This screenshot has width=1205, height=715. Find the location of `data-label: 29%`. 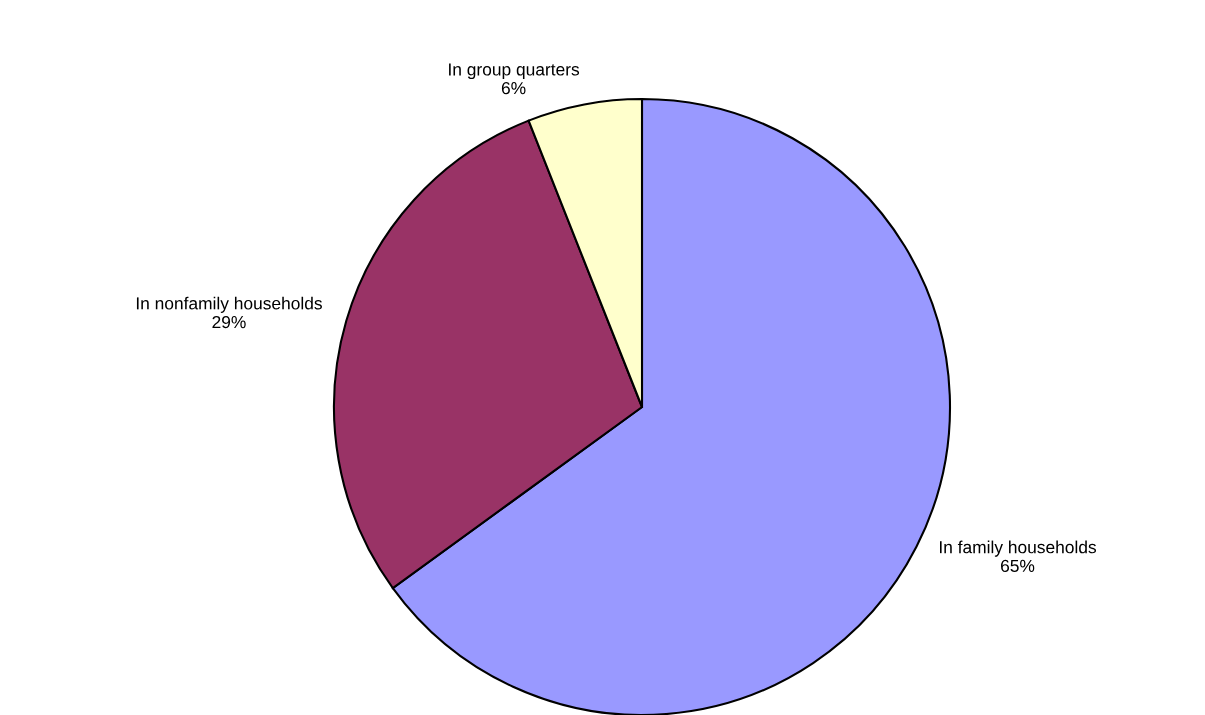

data-label: 29% is located at coordinates (229, 322).